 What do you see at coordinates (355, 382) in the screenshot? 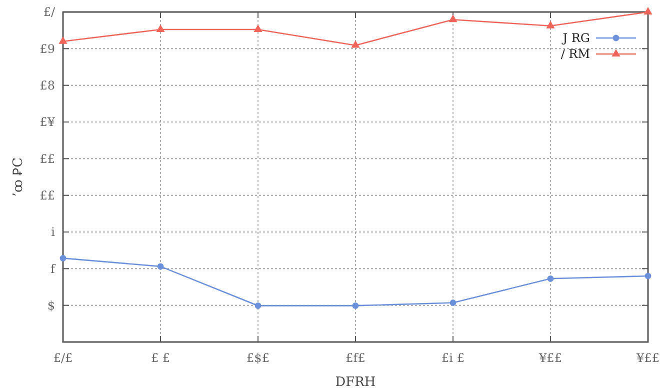
I see `x-axis-title: DFRH` at bounding box center [355, 382].